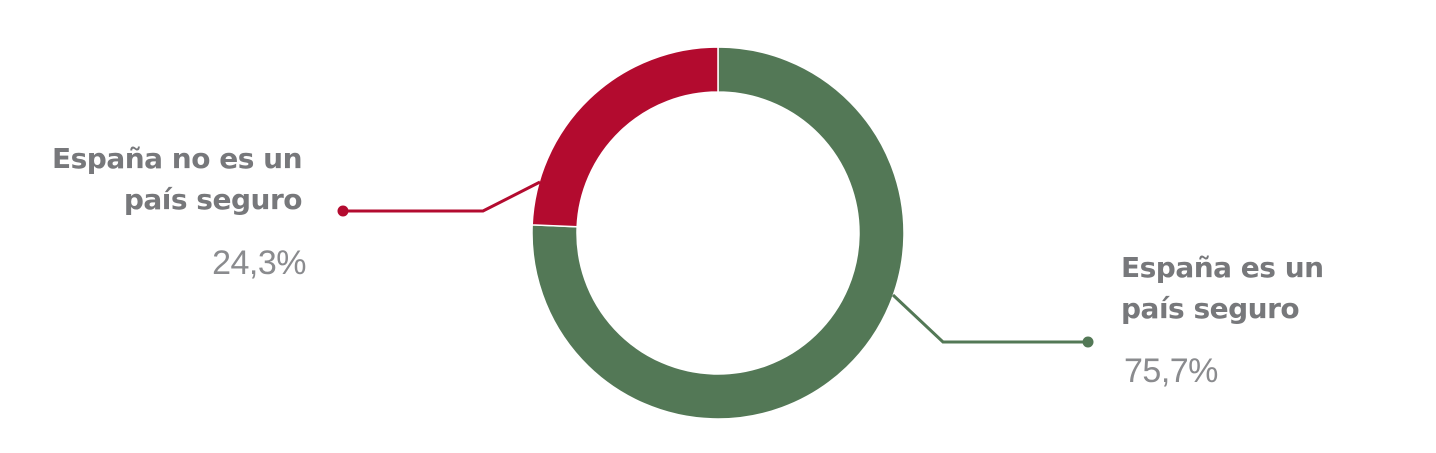 This screenshot has width=1436, height=453. What do you see at coordinates (259, 263) in the screenshot?
I see `value-no-seguro: 24,3%` at bounding box center [259, 263].